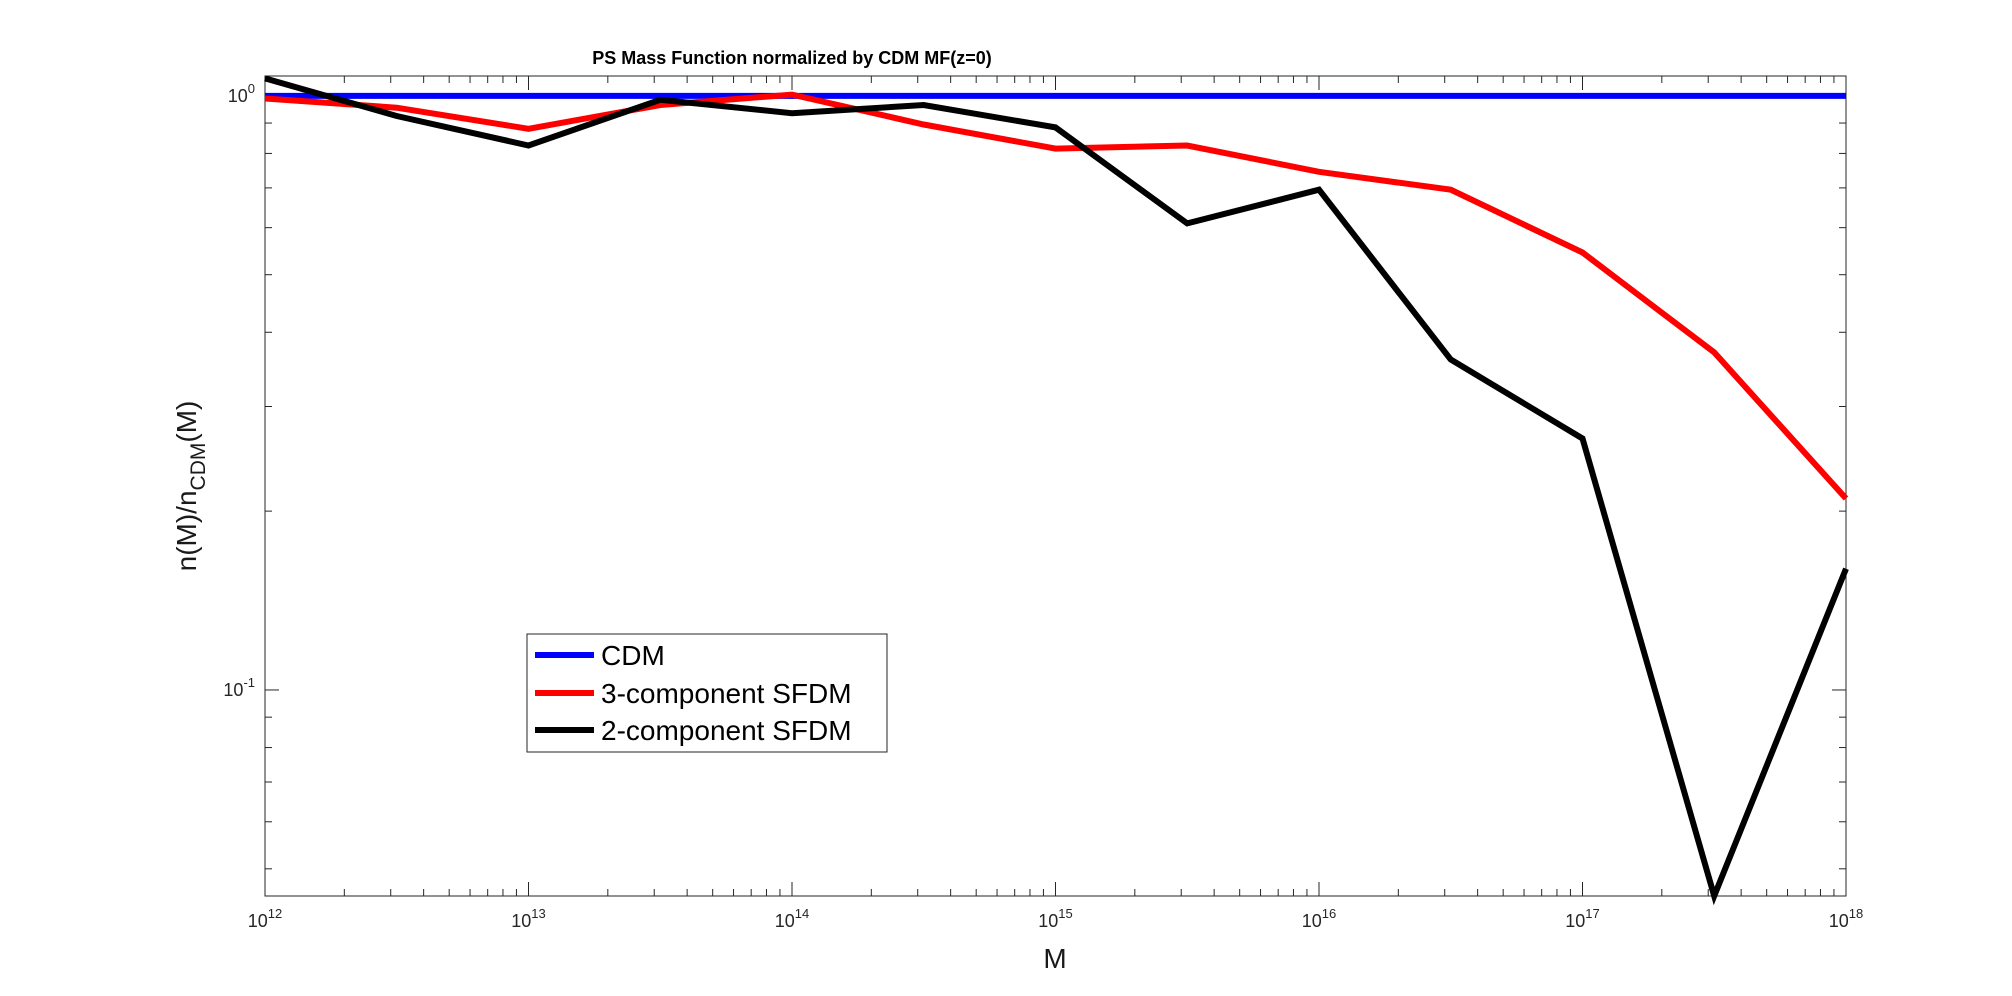 This screenshot has height=996, width=2012. Describe the element at coordinates (1065, 913) in the screenshot. I see `x-tick-label-exponent: 15` at that location.